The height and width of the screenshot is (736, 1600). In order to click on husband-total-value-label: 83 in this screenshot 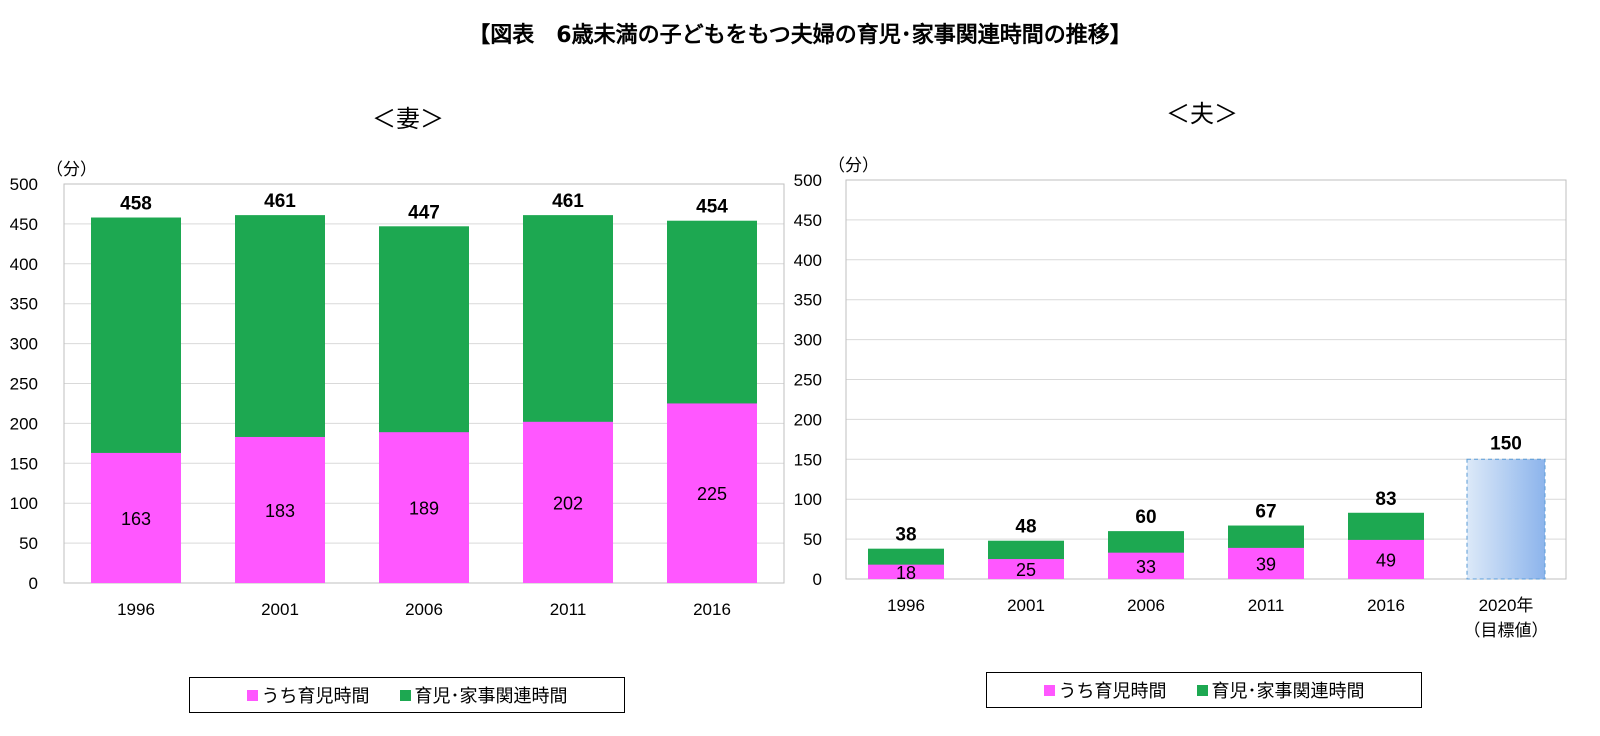, I will do `click(1385, 499)`.